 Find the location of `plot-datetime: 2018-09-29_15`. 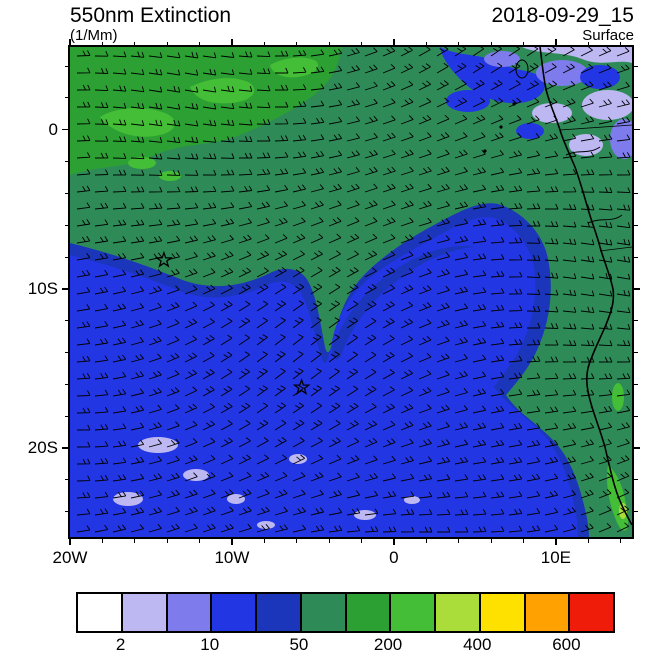

plot-datetime: 2018-09-29_15 is located at coordinates (562, 15).